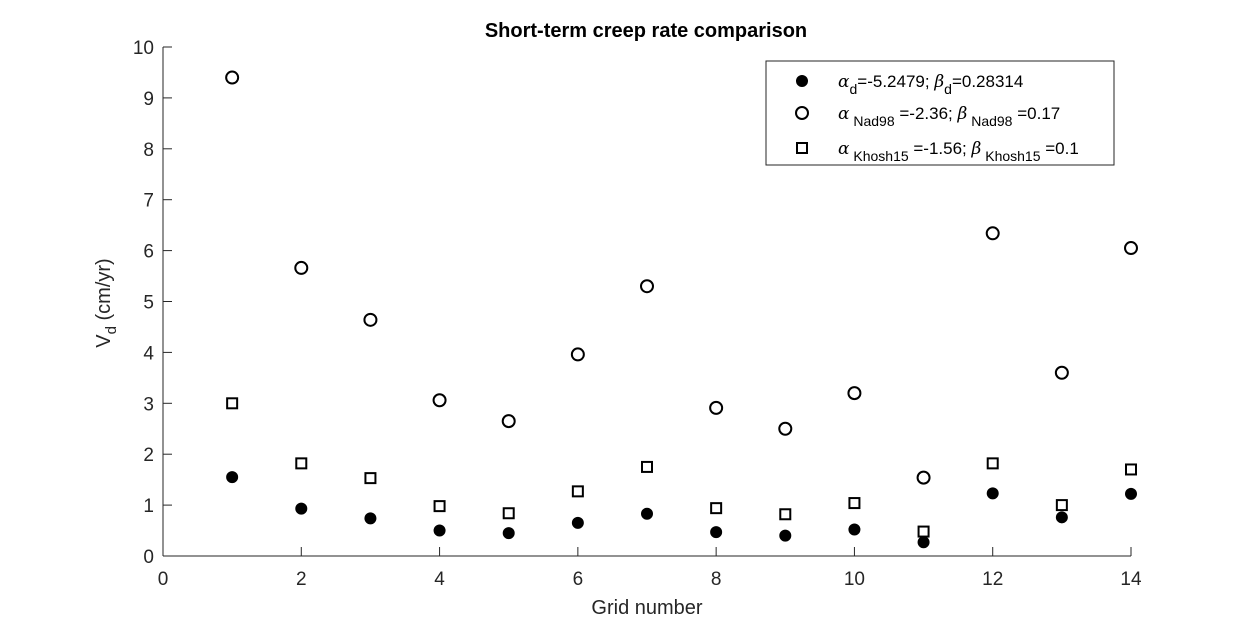 Image resolution: width=1250 pixels, height=625 pixels. Describe the element at coordinates (111, 330) in the screenshot. I see `y-axis-label-subscript: d` at that location.